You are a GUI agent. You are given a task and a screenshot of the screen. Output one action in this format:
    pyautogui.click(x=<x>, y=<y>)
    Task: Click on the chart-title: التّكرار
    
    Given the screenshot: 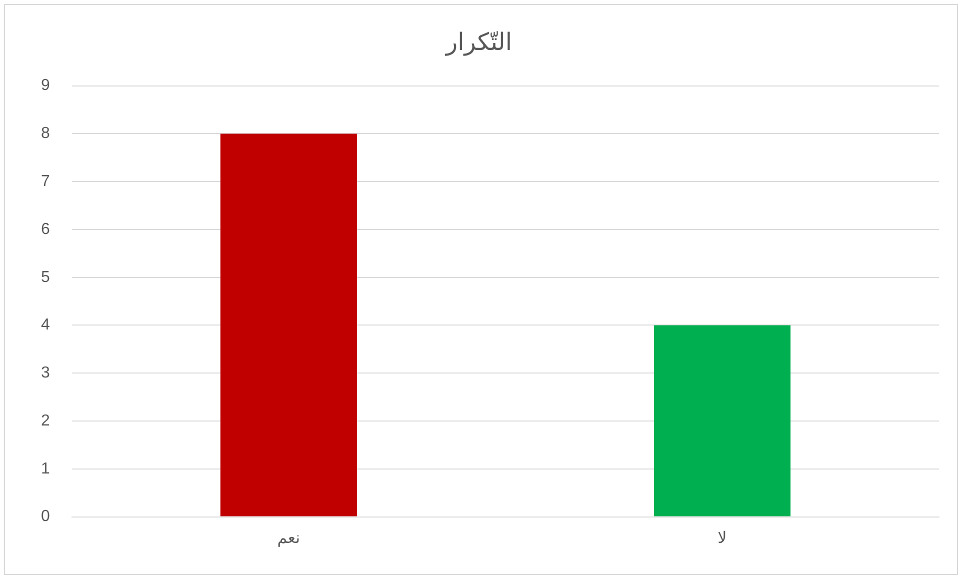 What is the action you would take?
    pyautogui.click(x=478, y=42)
    